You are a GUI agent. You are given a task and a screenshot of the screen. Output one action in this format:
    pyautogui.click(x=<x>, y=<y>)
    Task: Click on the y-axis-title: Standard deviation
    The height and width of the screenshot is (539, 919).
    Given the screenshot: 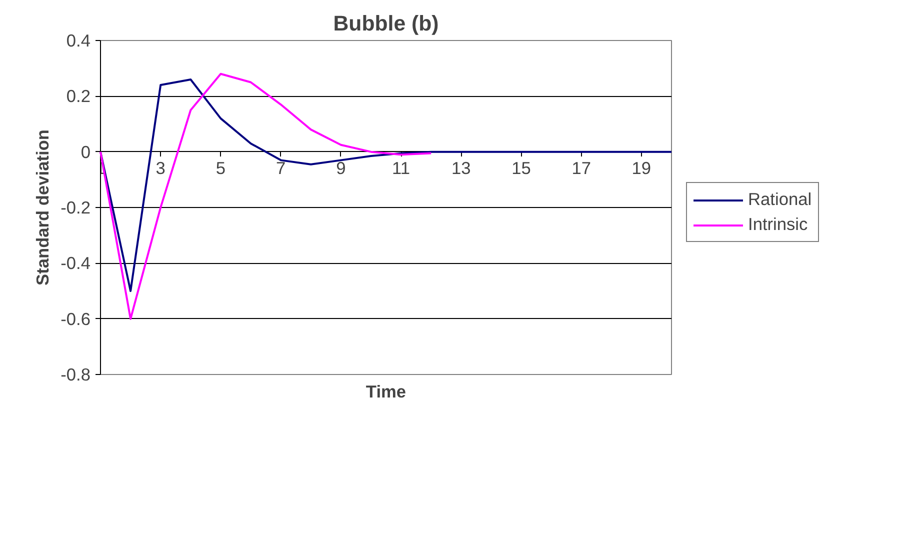 What is the action you would take?
    pyautogui.click(x=42, y=208)
    